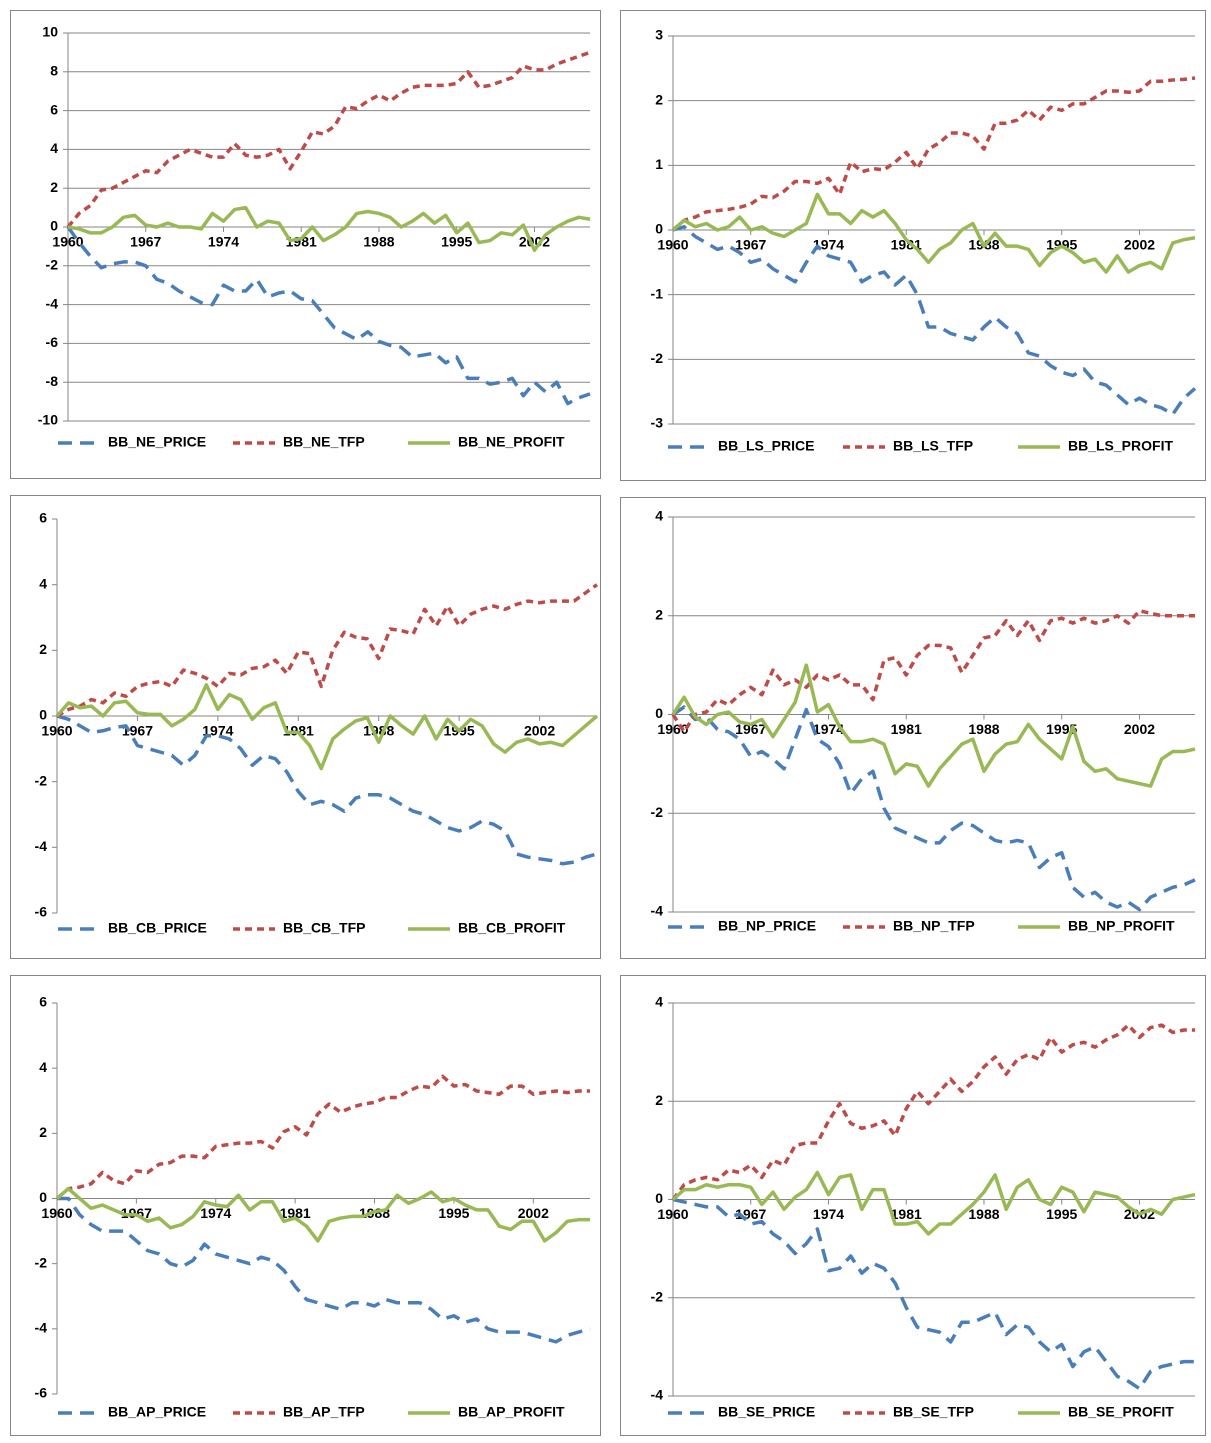 The image size is (1211, 1443). What do you see at coordinates (48, 420) in the screenshot?
I see `y-tick-label: -10` at bounding box center [48, 420].